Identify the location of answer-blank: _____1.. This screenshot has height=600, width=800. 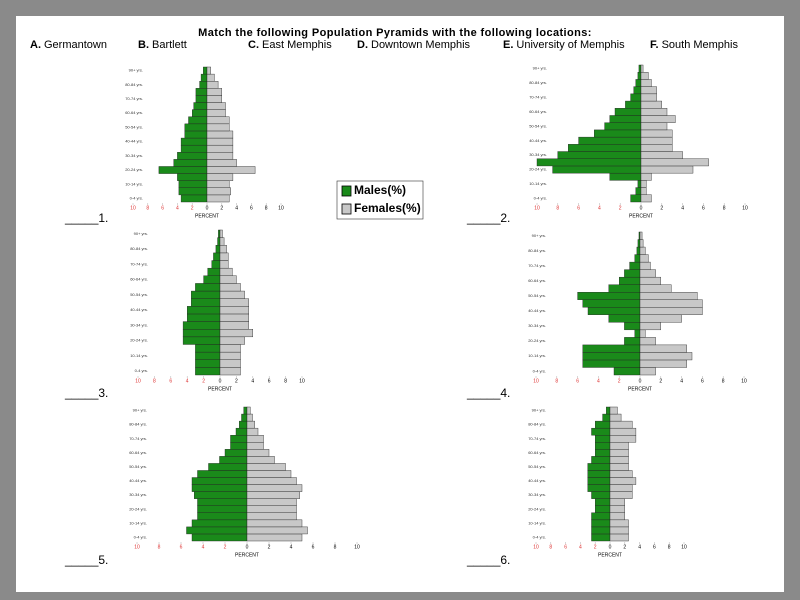
(86, 218).